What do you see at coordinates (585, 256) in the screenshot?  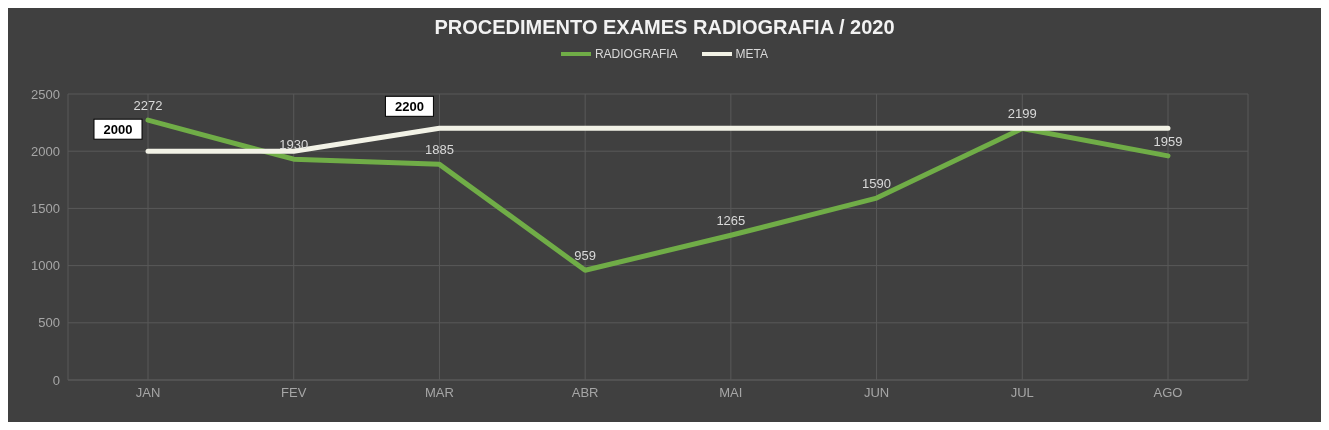 I see `data-label: 959` at bounding box center [585, 256].